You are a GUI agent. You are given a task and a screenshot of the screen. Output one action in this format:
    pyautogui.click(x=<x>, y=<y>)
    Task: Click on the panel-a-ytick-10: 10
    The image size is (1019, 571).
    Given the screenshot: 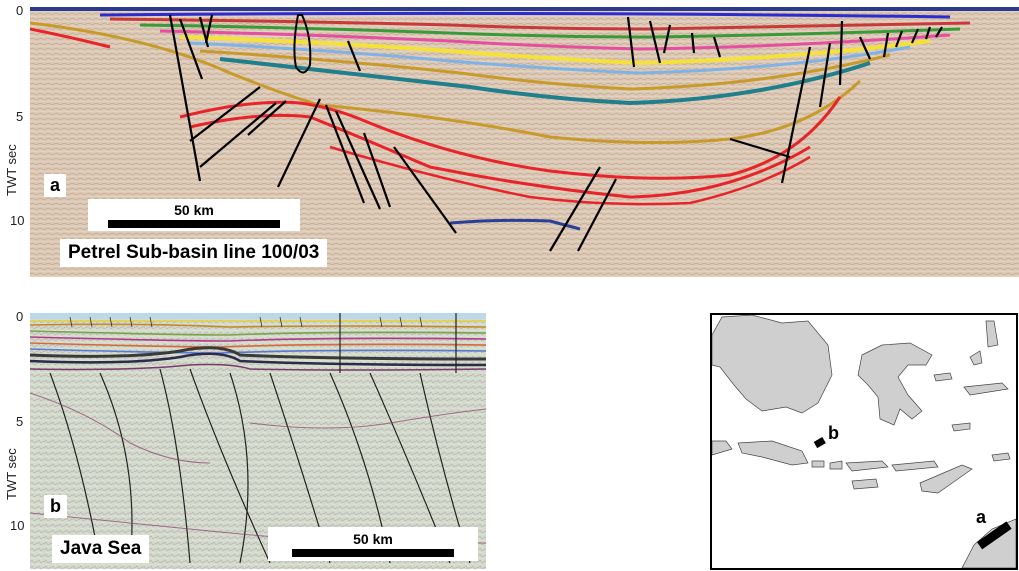 What is the action you would take?
    pyautogui.click(x=17, y=220)
    